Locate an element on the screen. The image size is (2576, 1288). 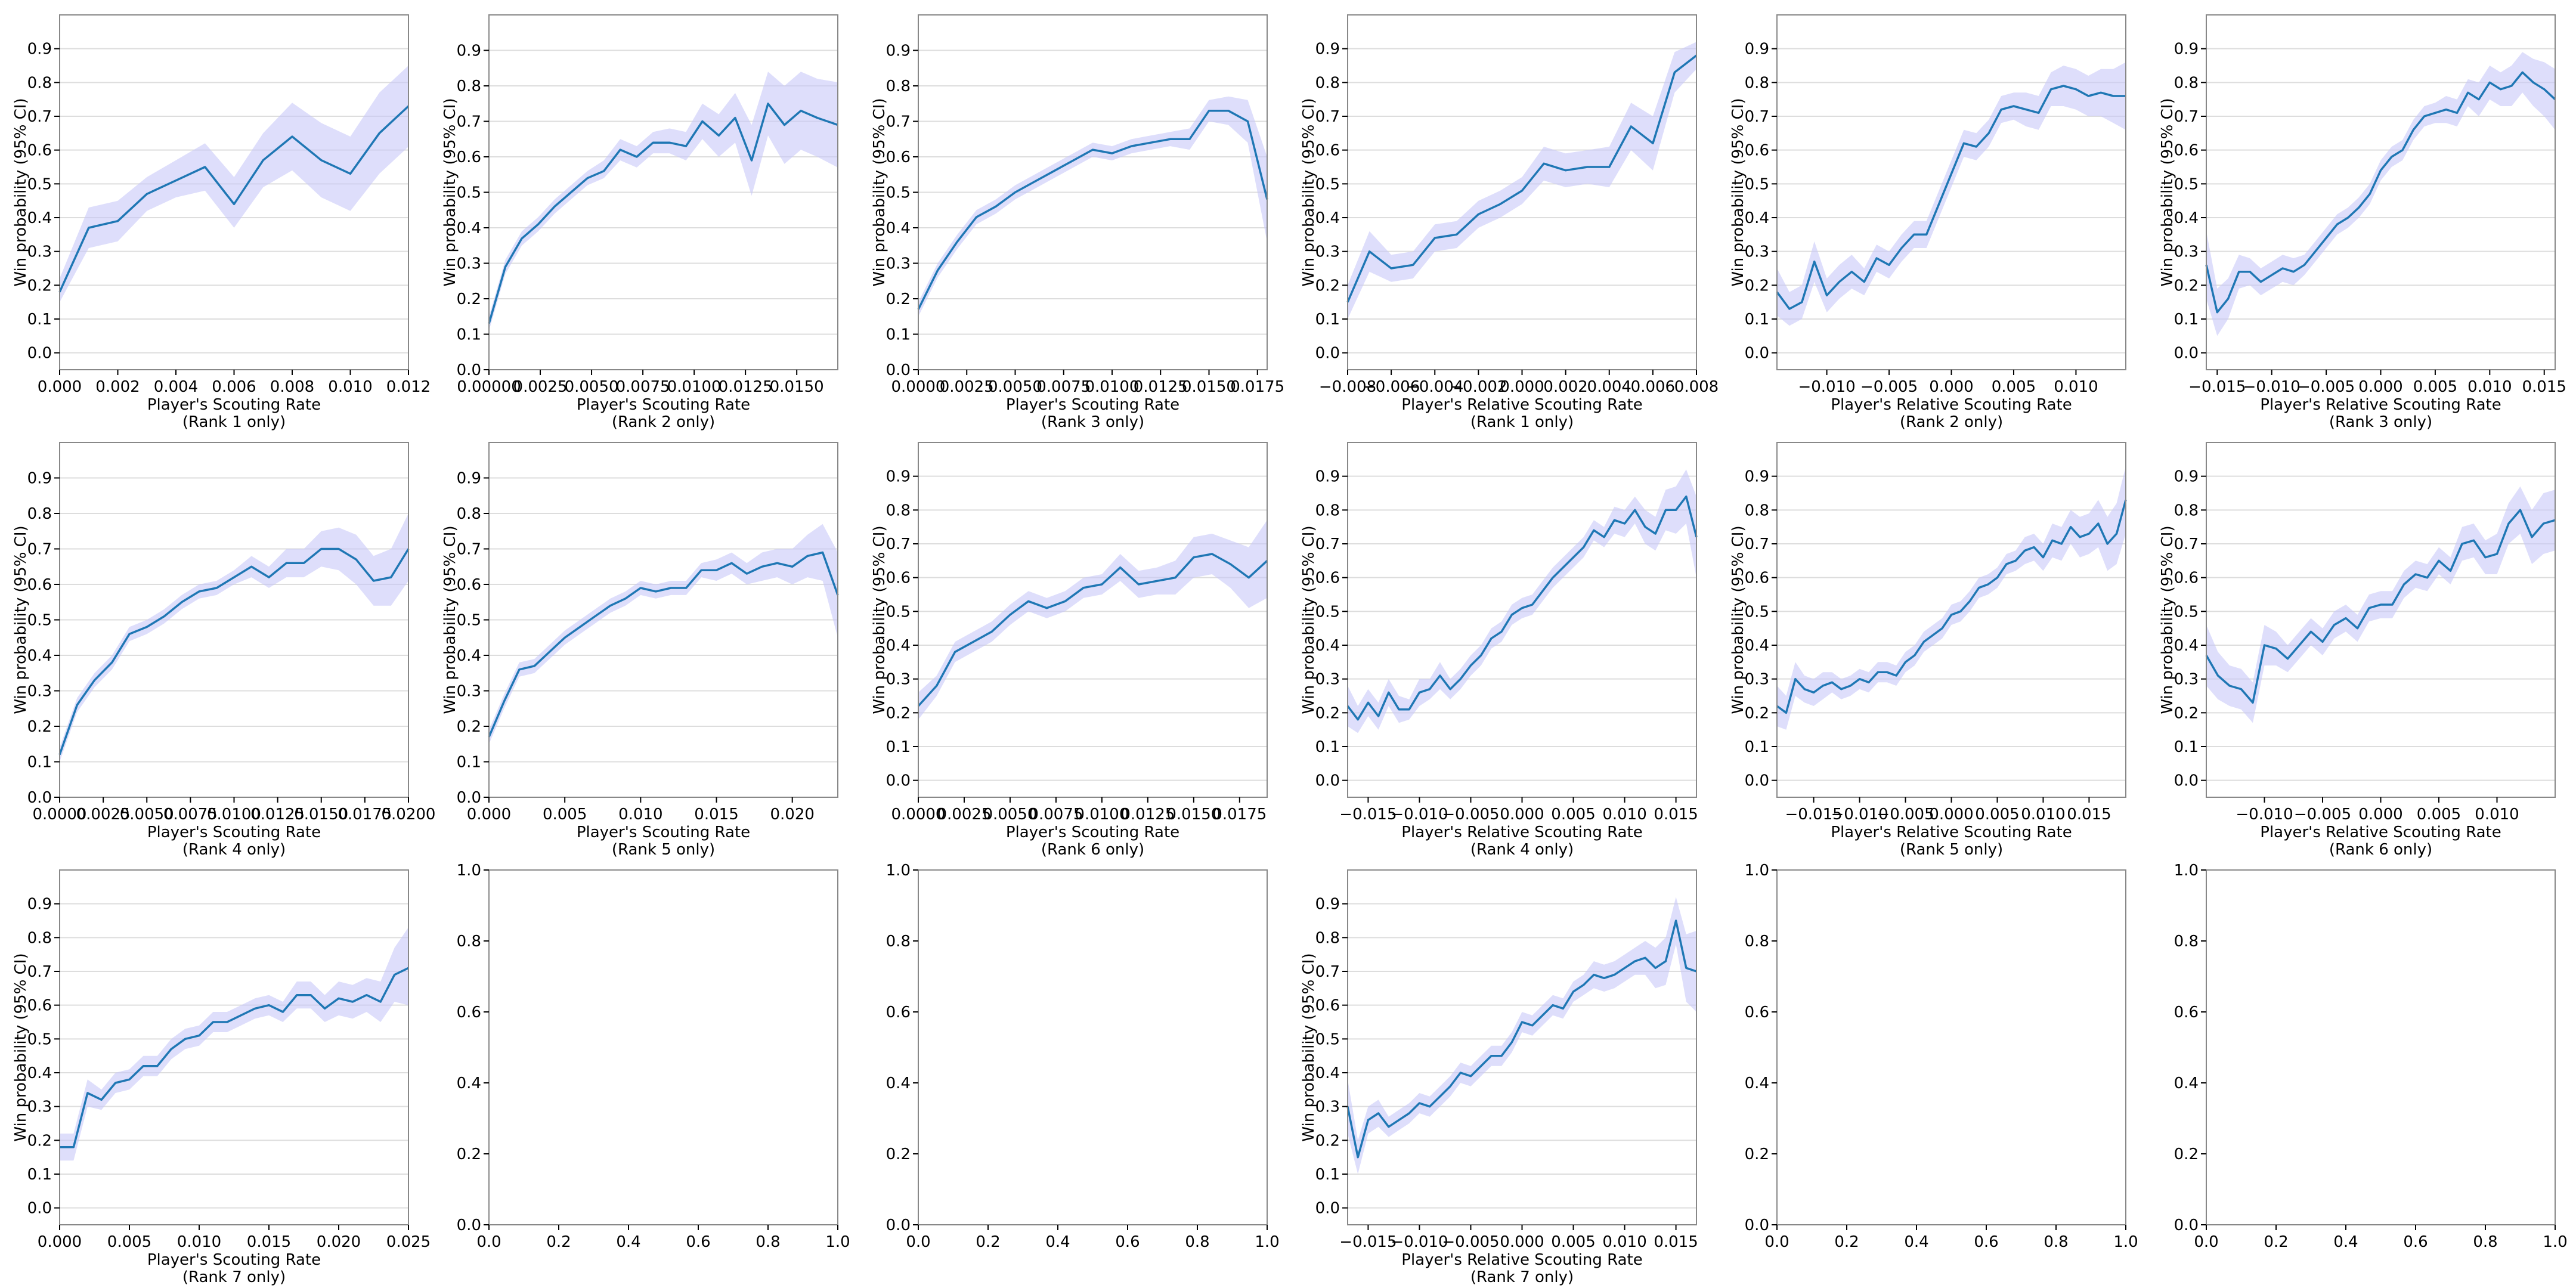
x-tick-label: 0.006 is located at coordinates (1653, 387).